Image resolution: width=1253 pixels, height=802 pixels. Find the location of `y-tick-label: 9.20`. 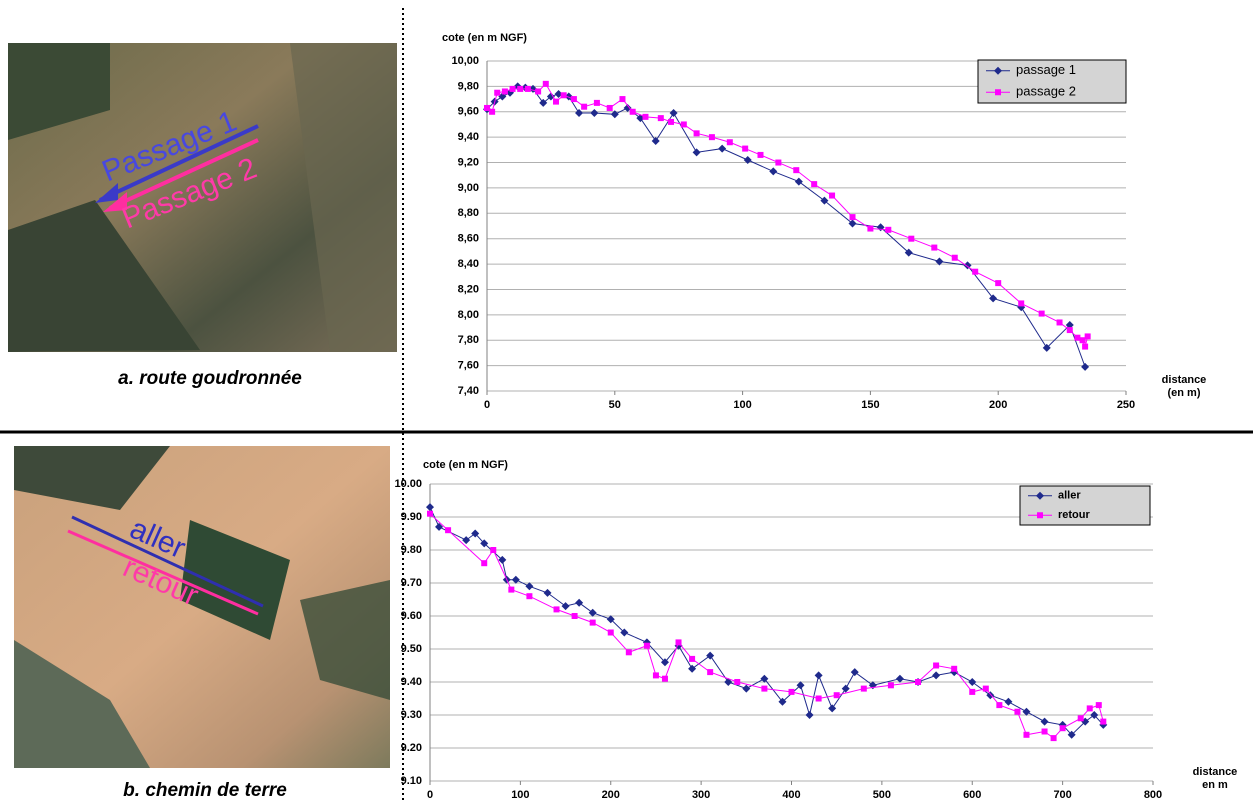

y-tick-label: 9.20 is located at coordinates (411, 748).